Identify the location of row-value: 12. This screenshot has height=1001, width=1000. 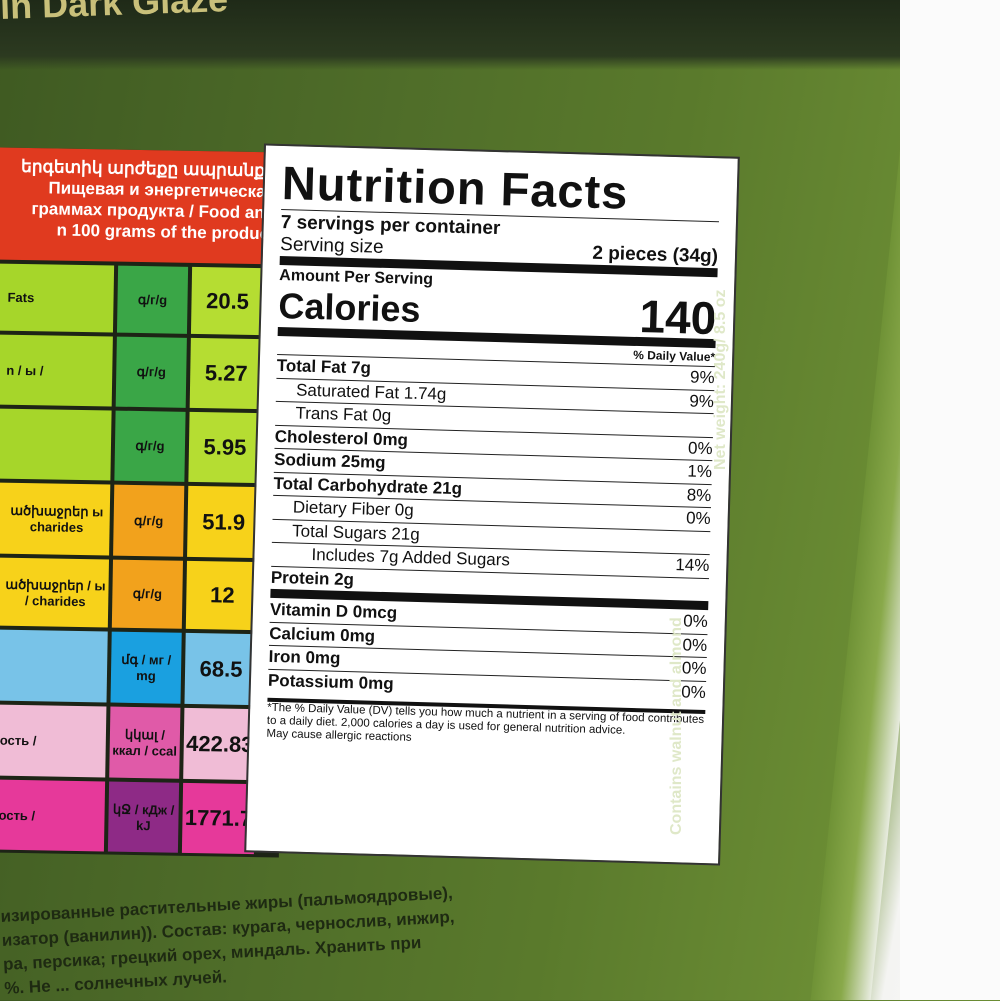
(222, 595).